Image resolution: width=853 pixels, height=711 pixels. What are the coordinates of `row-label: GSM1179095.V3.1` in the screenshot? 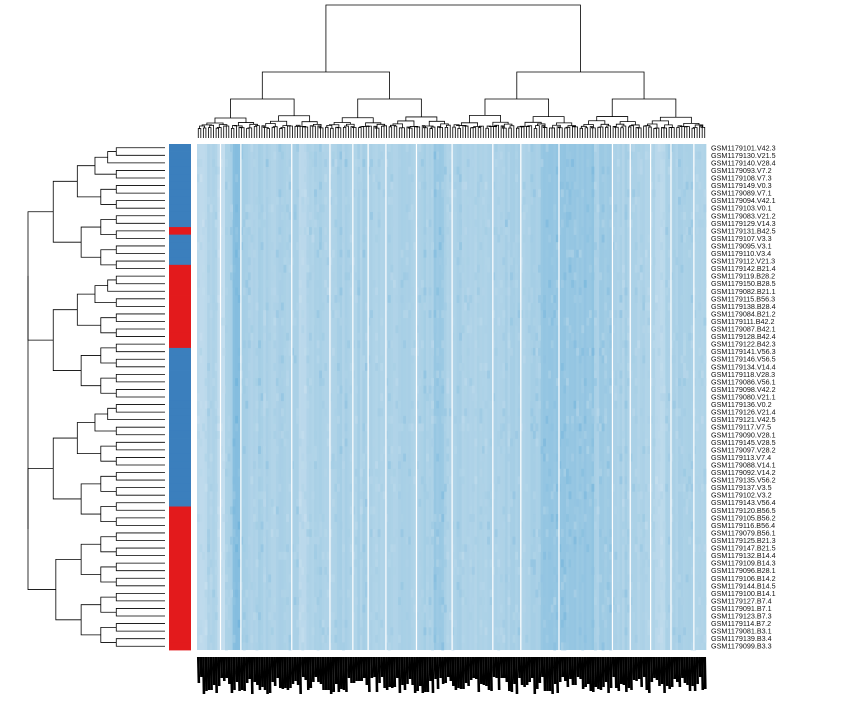 It's located at (741, 245).